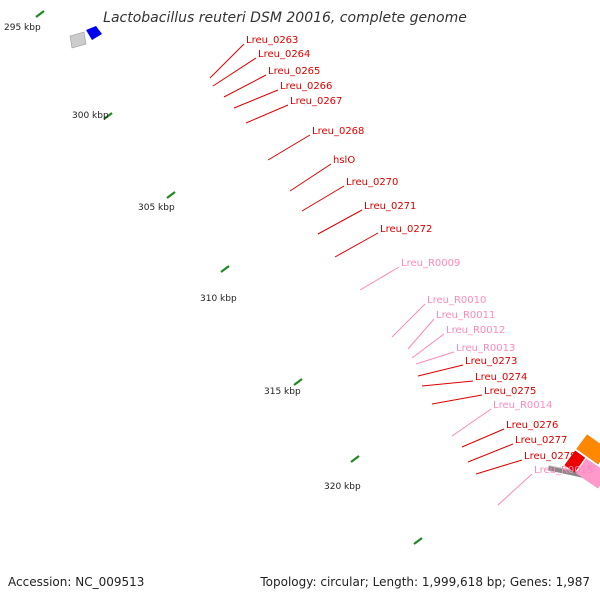 The width and height of the screenshot is (600, 600). Describe the element at coordinates (344, 160) in the screenshot. I see `gene-label: hslO` at that location.